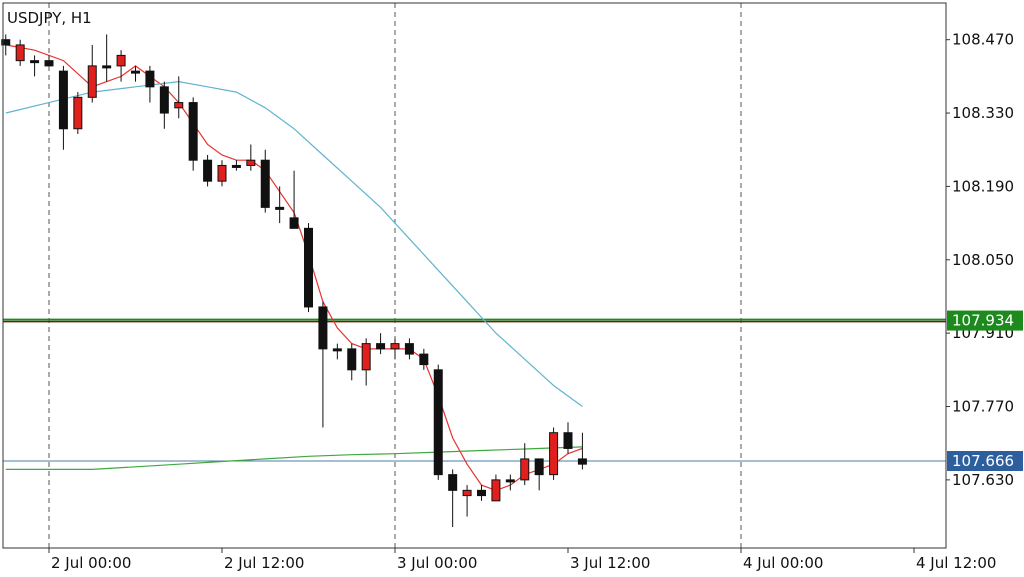 The width and height of the screenshot is (1024, 577). Describe the element at coordinates (294, 458) in the screenshot. I see `series-line` at that location.